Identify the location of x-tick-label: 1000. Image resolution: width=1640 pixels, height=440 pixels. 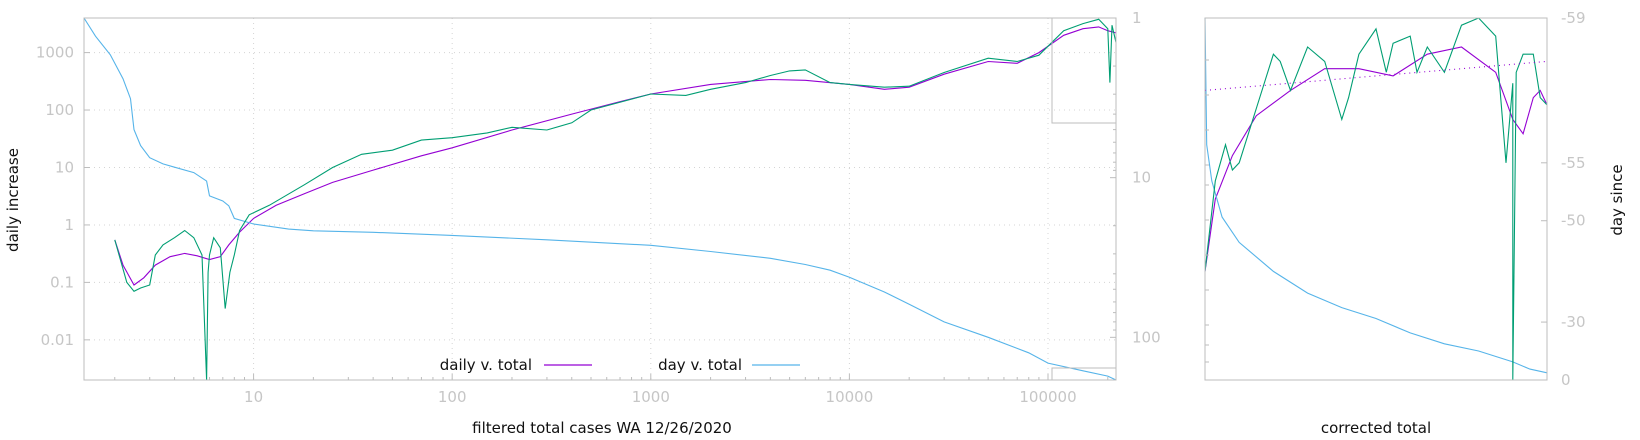
(651, 397).